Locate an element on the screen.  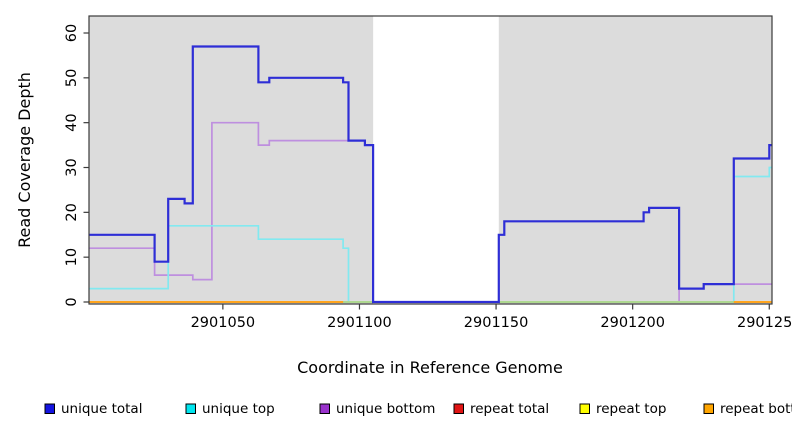
legend-label-repeat-bottom: repeat bottom is located at coordinates (756, 409).